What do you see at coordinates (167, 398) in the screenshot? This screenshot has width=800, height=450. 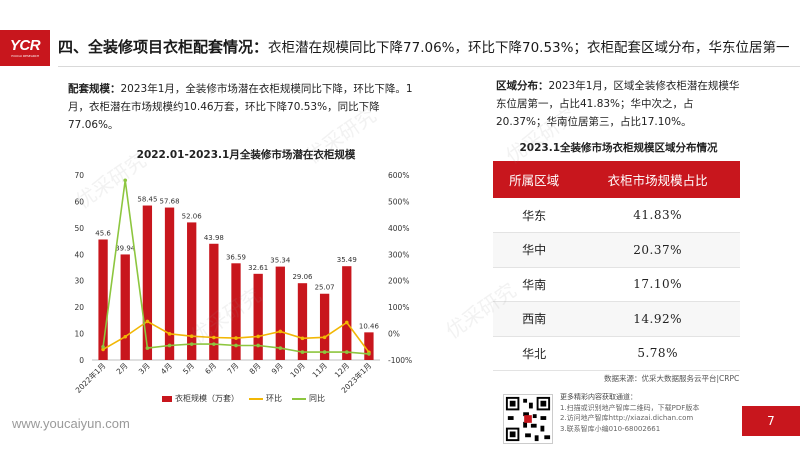 I see `legend-swatch-bars` at bounding box center [167, 398].